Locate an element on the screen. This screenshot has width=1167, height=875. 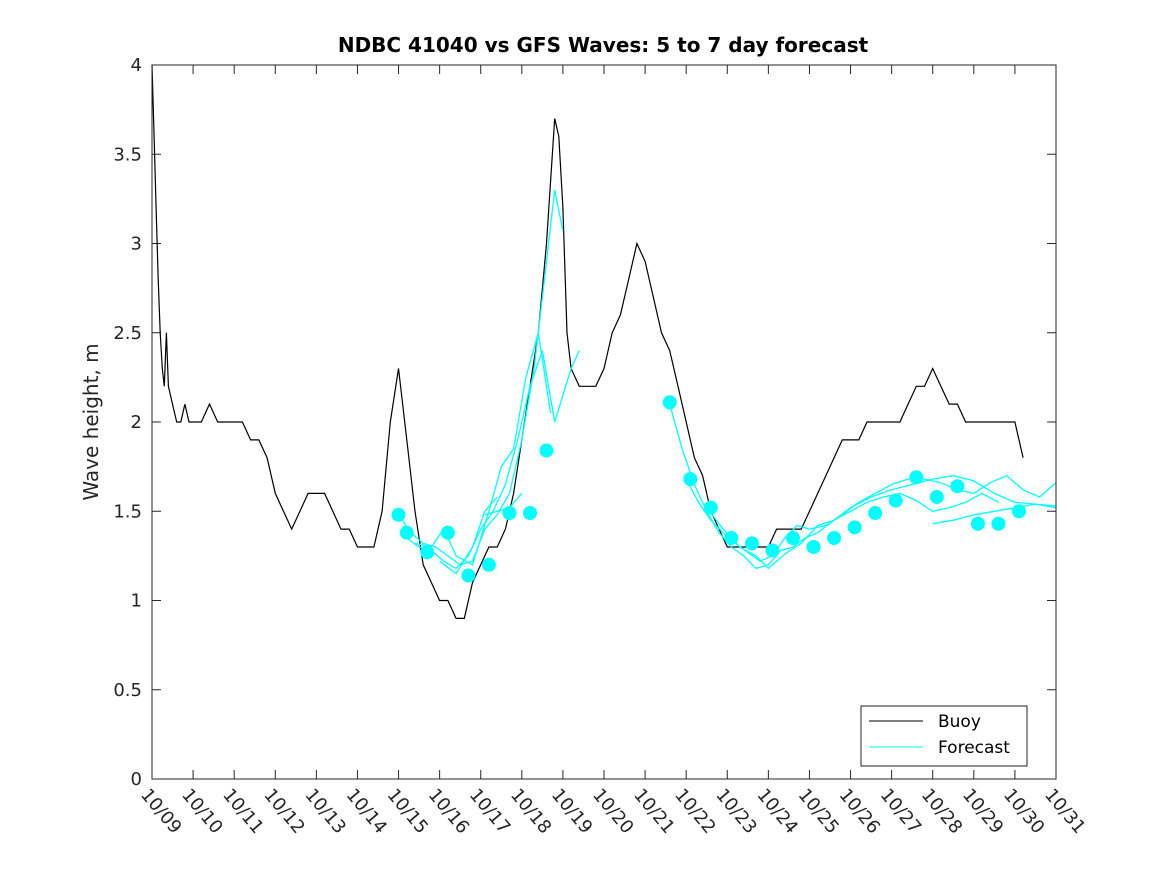
y-tick-label: 2.5 is located at coordinates (127, 333).